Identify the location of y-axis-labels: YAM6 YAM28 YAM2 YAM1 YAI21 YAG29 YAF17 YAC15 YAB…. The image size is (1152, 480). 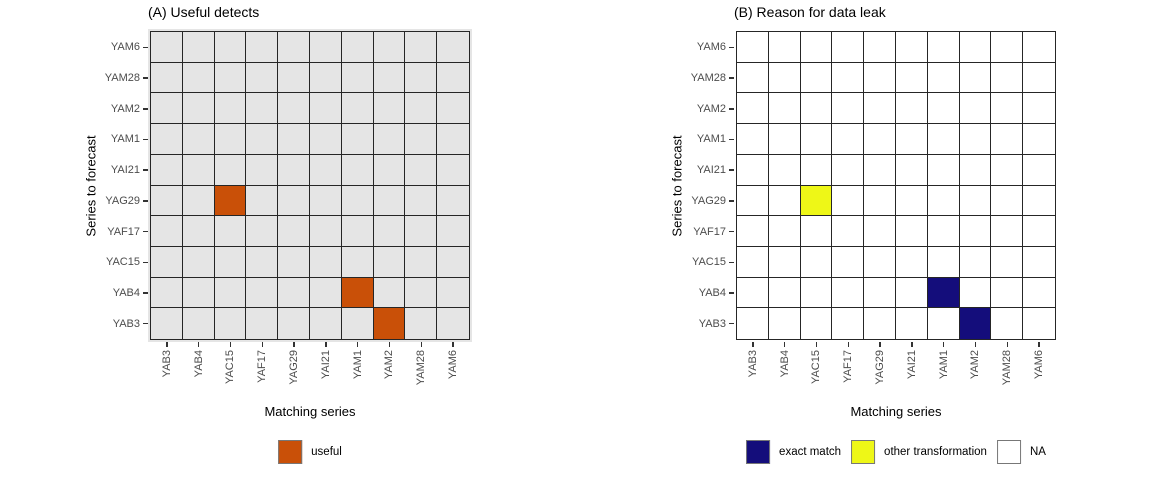
(99, 185).